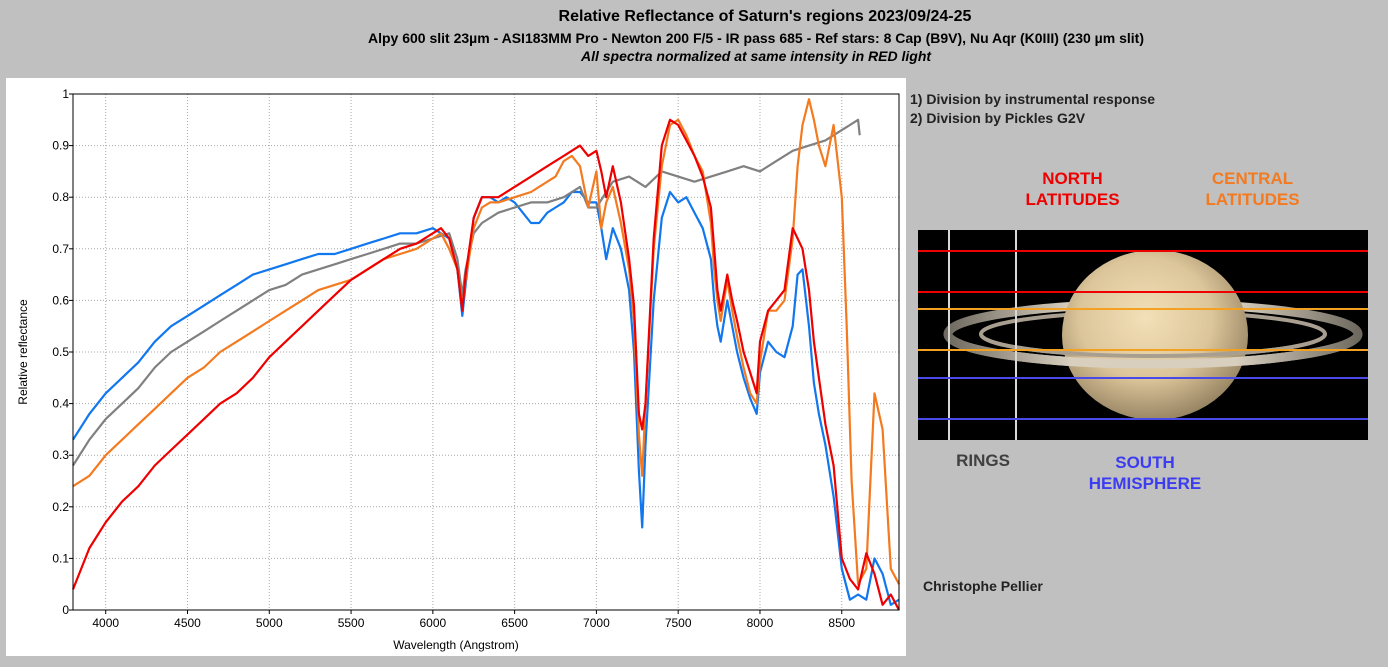  Describe the element at coordinates (60, 300) in the screenshot. I see `y-tick-label: 0.6` at that location.